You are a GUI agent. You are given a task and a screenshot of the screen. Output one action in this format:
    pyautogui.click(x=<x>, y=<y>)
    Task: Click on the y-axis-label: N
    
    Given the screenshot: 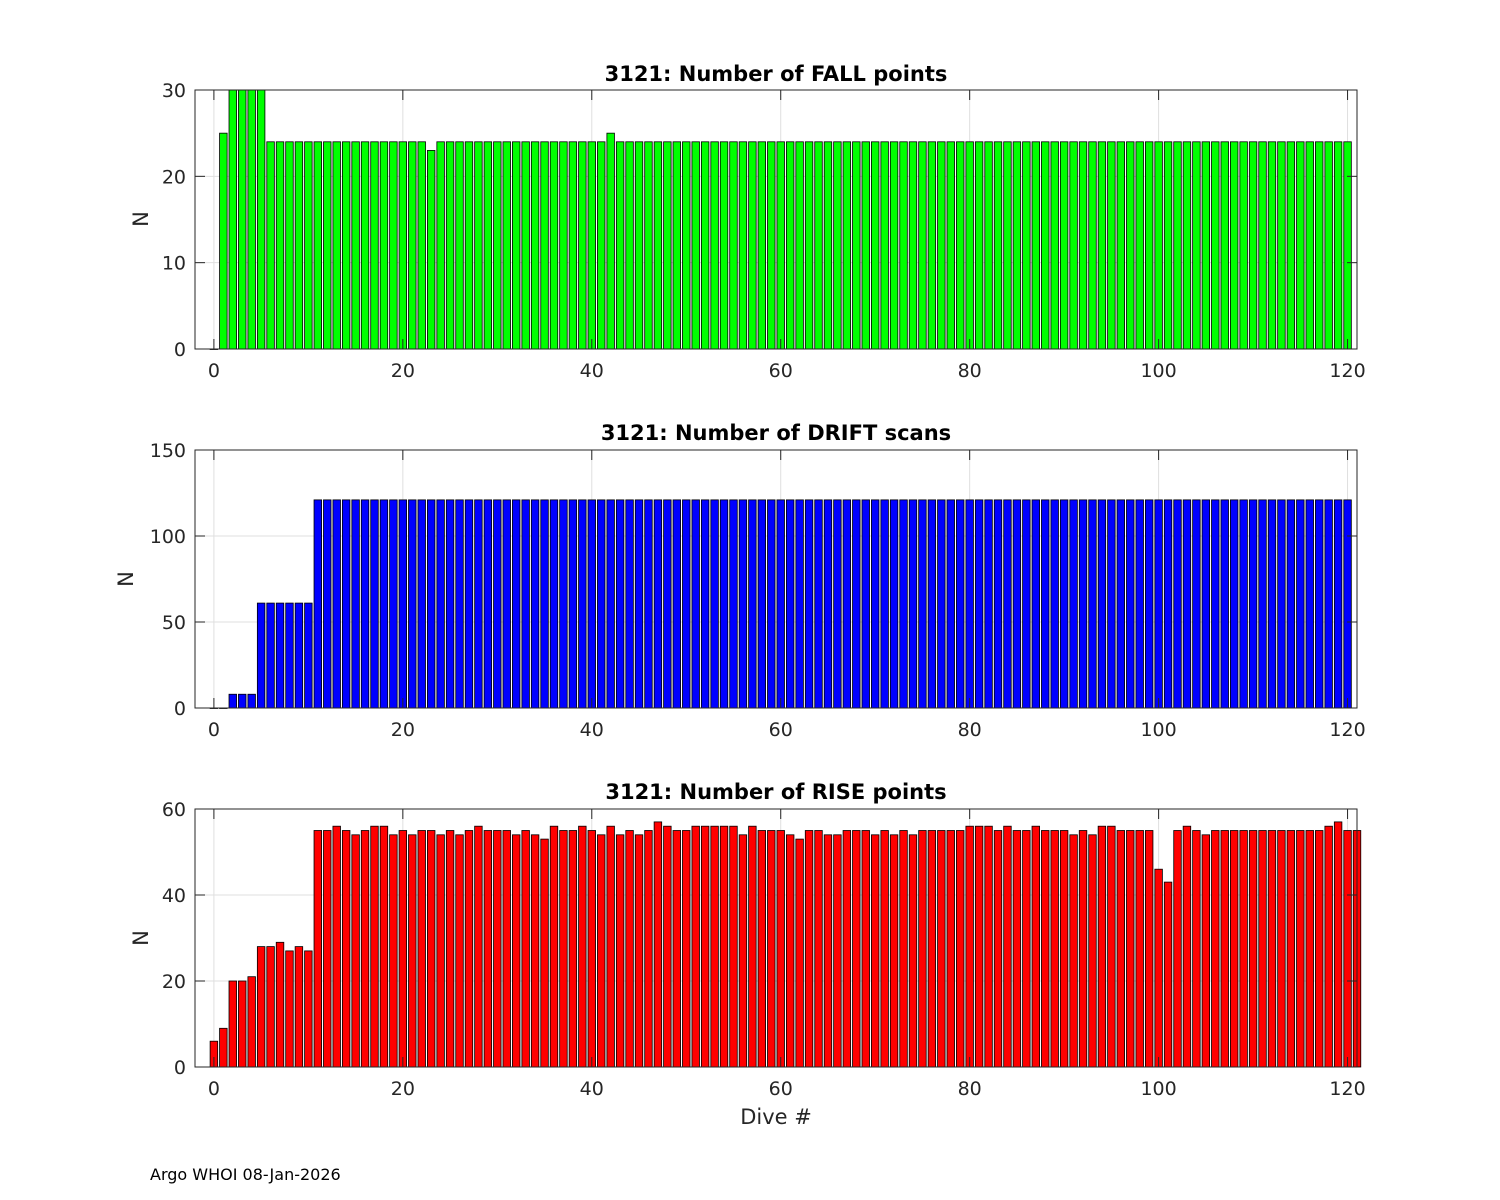 What is the action you would take?
    pyautogui.click(x=141, y=219)
    